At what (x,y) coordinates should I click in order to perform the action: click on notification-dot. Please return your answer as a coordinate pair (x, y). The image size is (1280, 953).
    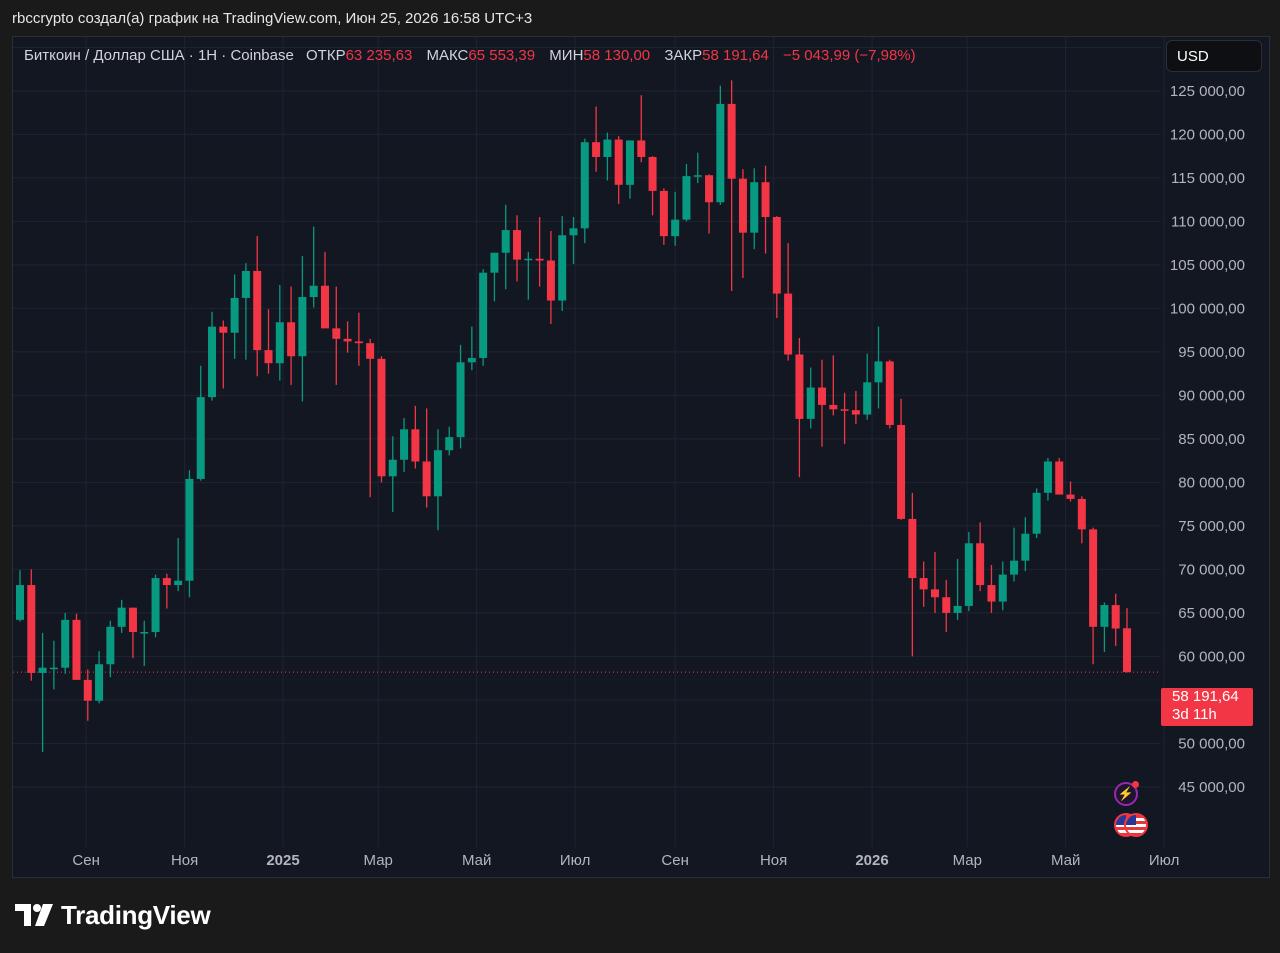
    Looking at the image, I should click on (1135, 784).